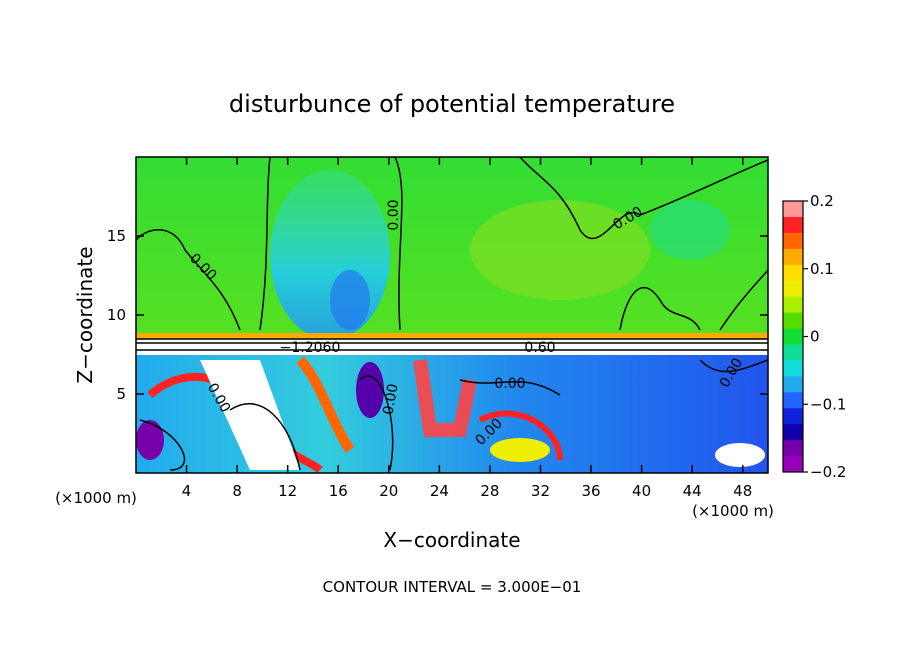 The height and width of the screenshot is (654, 904). I want to click on field-tropopause-band, so click(452, 336).